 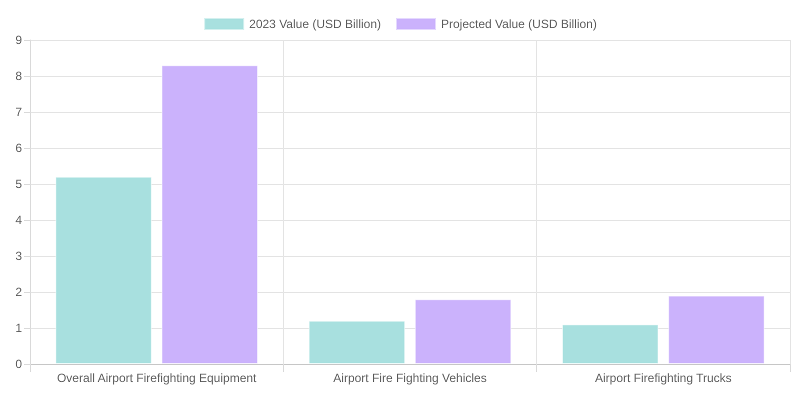 I want to click on y-tick-label: 2, so click(x=18, y=292).